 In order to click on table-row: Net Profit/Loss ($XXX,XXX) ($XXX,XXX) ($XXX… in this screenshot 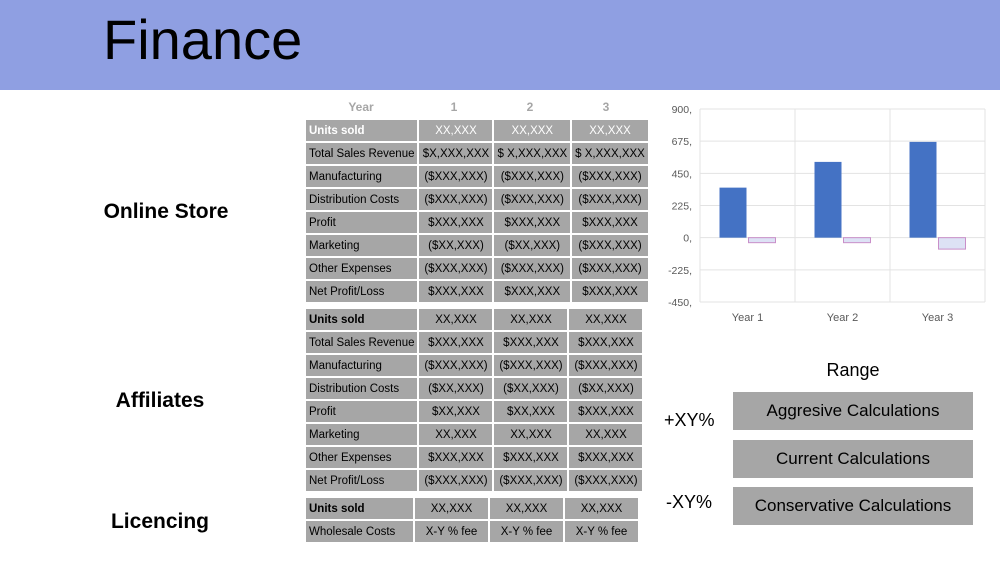, I will do `click(474, 480)`.